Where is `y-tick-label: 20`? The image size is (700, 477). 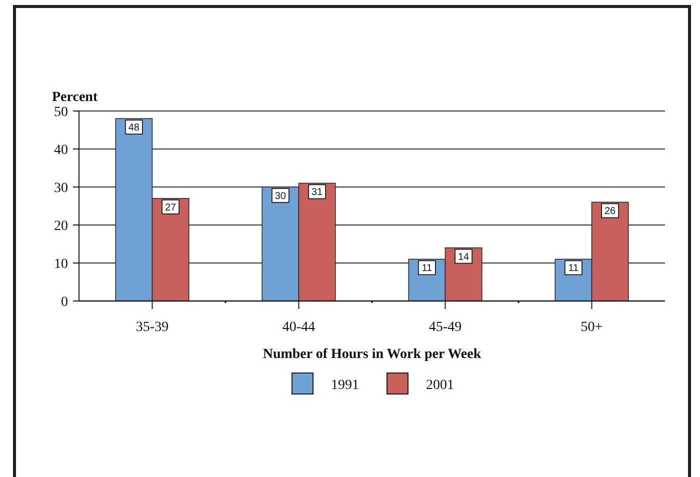
y-tick-label: 20 is located at coordinates (61, 226).